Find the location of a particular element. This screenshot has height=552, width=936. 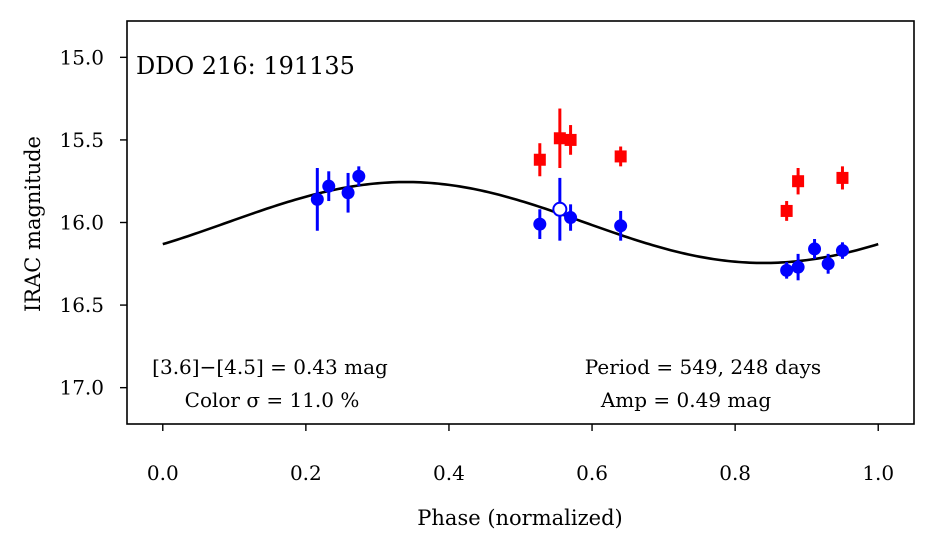

y-tick-label: 15.0 is located at coordinates (81, 57).